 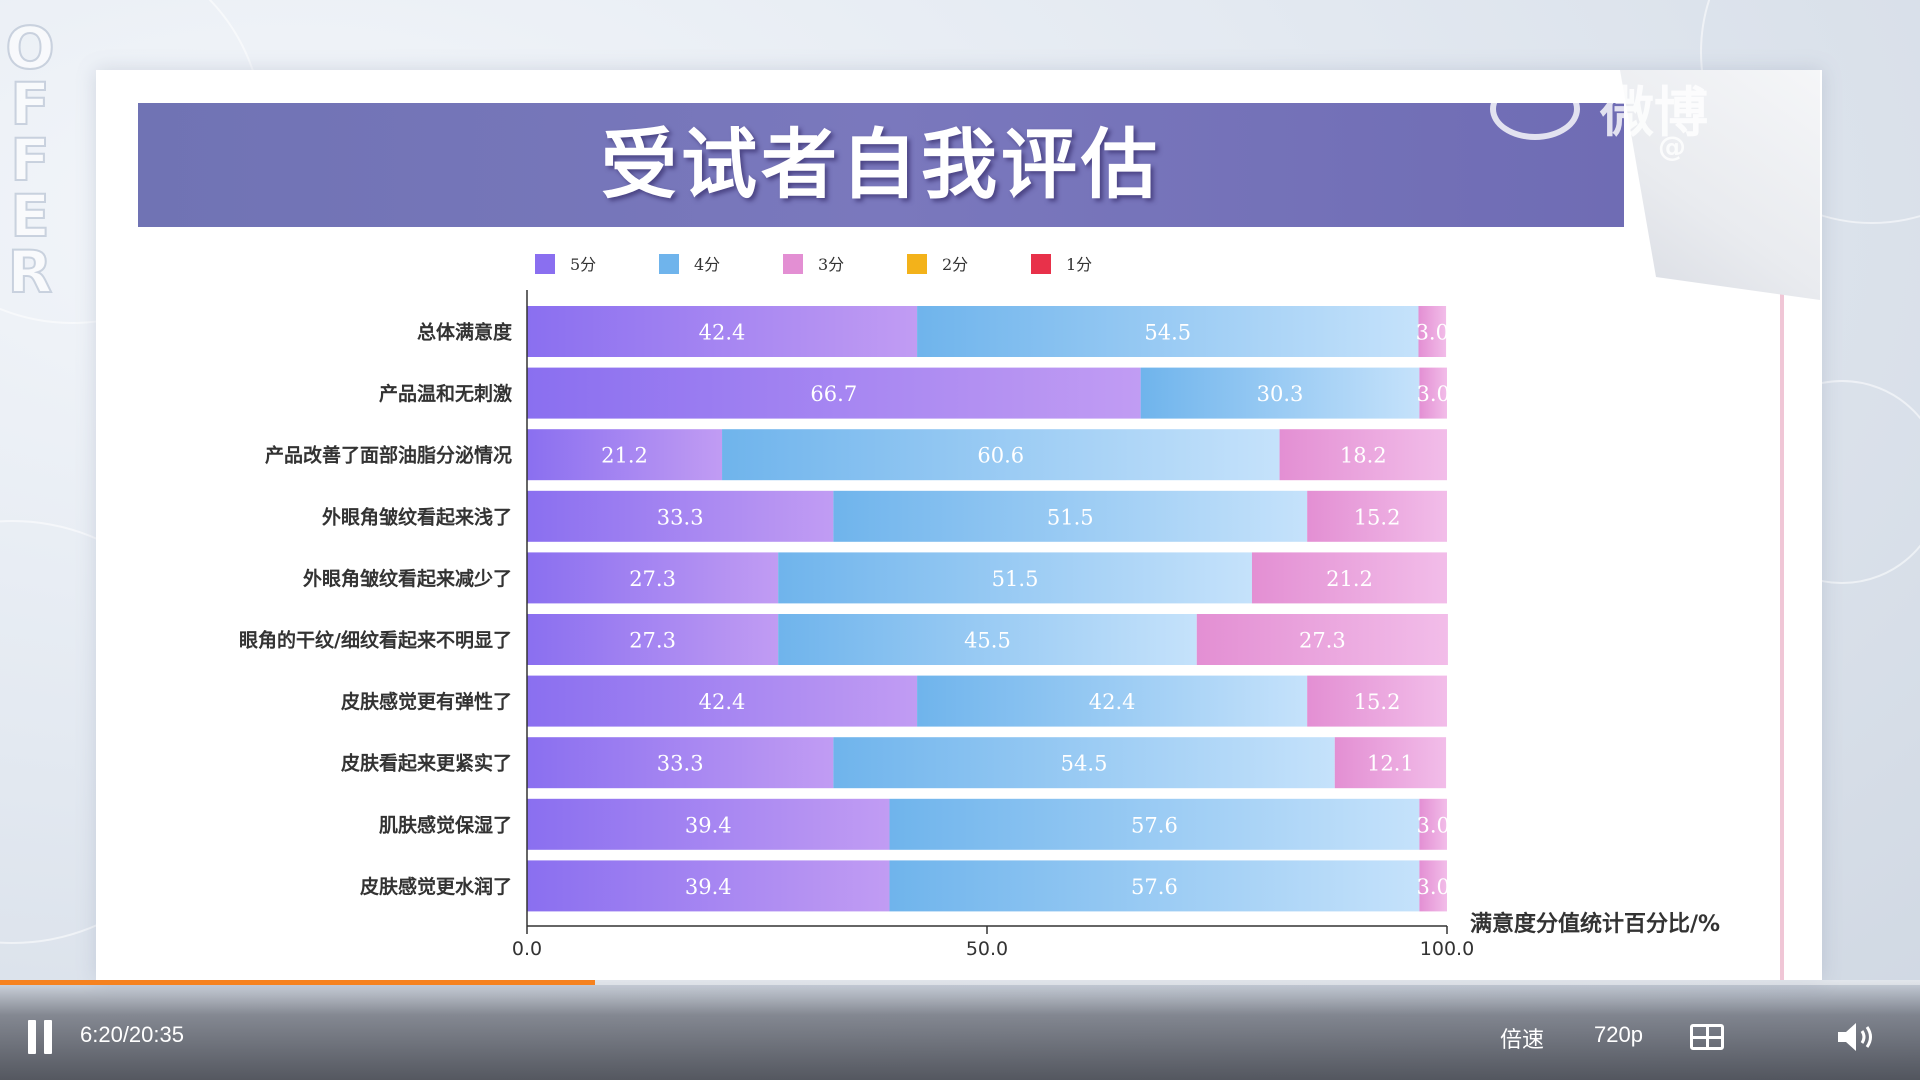 I want to click on data-label: 66.7, so click(x=833, y=394).